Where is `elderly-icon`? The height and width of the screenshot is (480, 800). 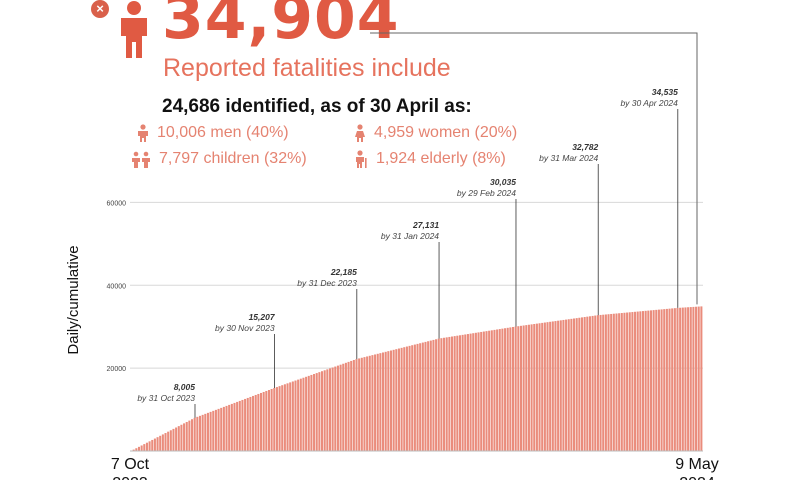
elderly-icon is located at coordinates (361, 159).